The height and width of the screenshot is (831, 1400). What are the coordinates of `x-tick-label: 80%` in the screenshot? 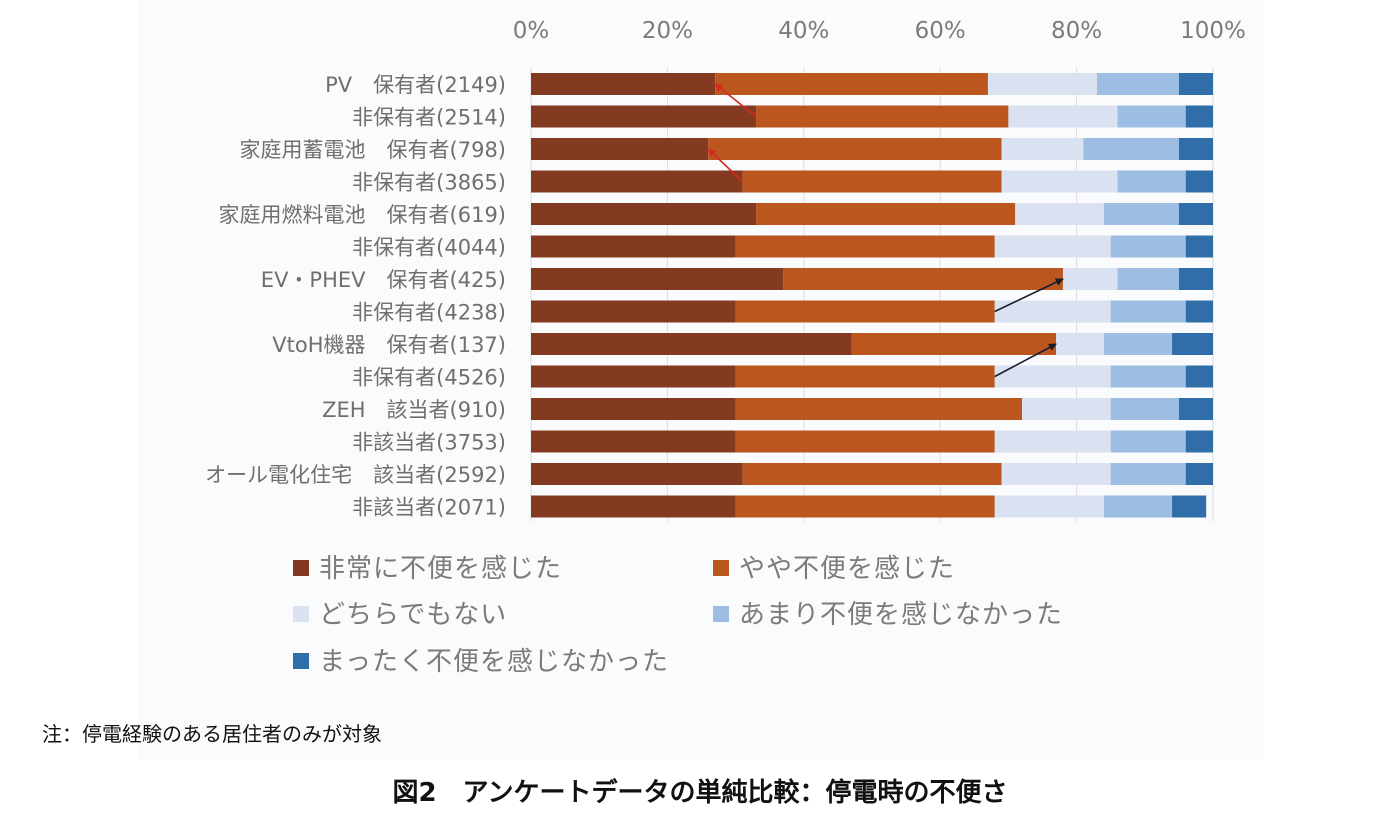 It's located at (1076, 31).